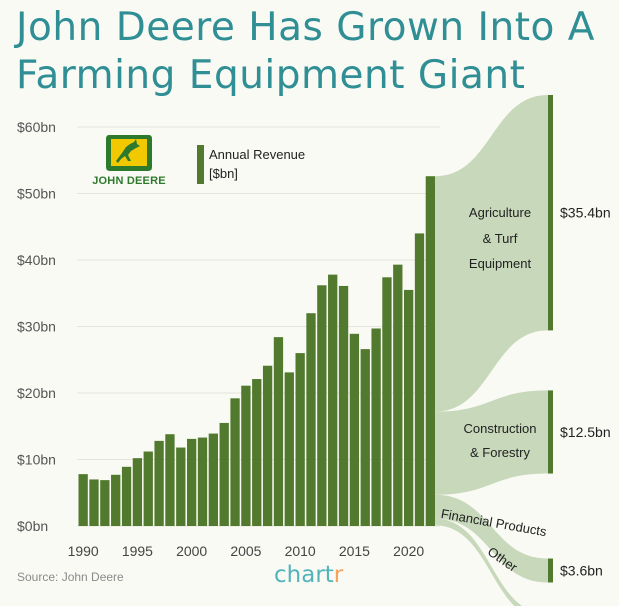 The height and width of the screenshot is (606, 619). Describe the element at coordinates (94, 502) in the screenshot. I see `bar-1991` at that location.